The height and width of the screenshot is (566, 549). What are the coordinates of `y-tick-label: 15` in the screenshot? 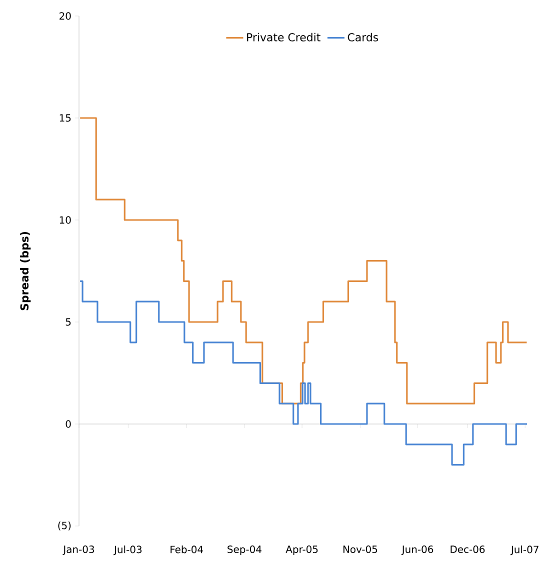 It's located at (65, 118).